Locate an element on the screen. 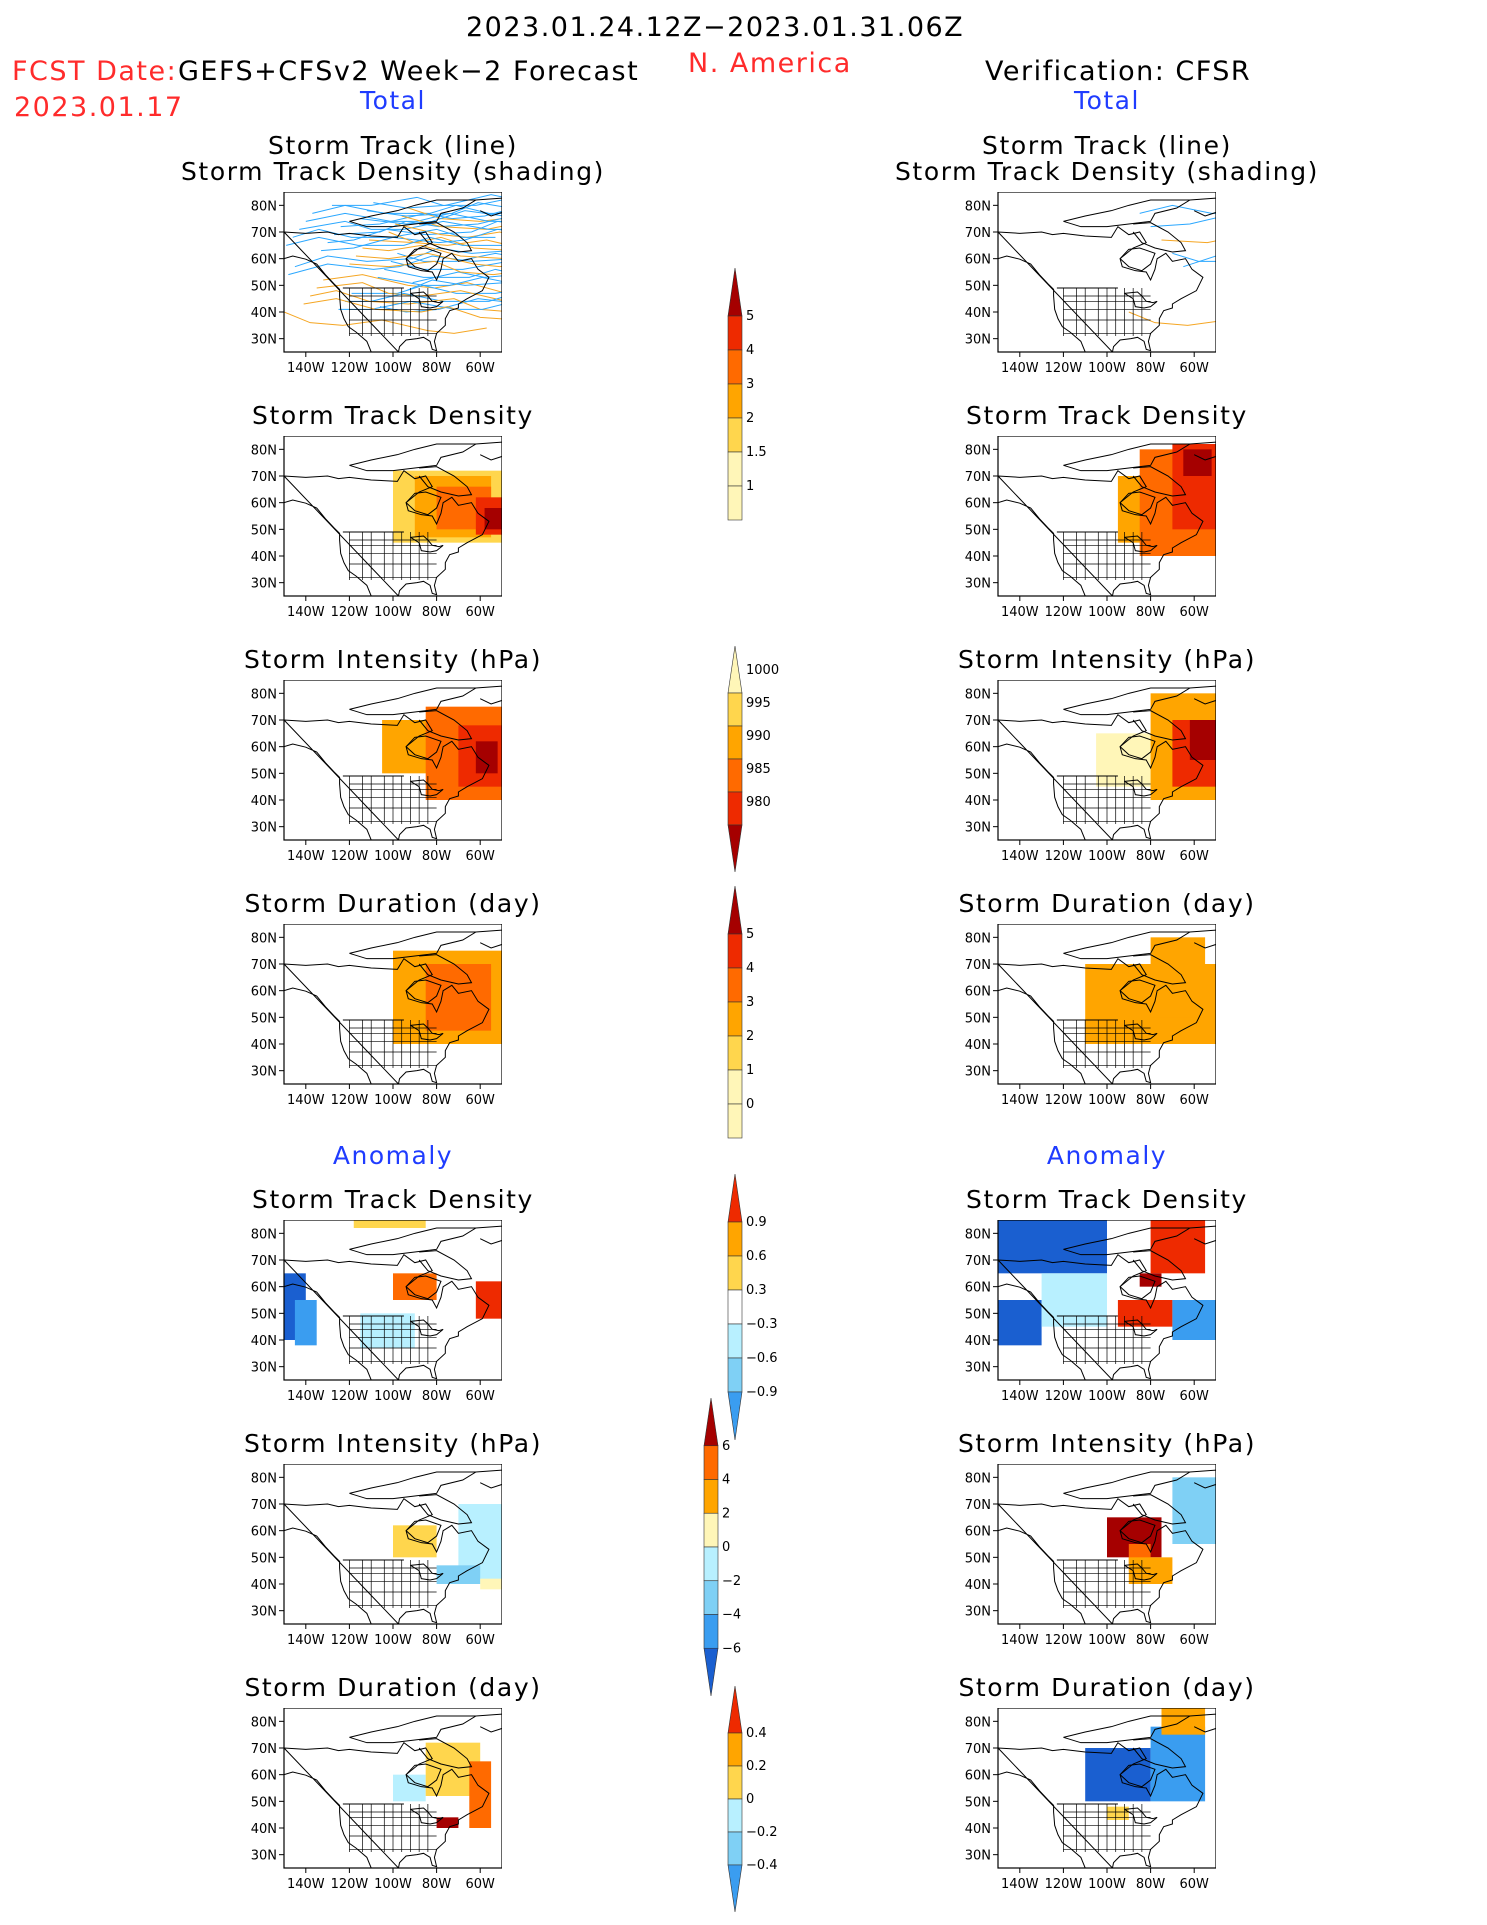 This screenshot has height=1925, width=1487. colorbar-label: 1.5 is located at coordinates (756, 452).